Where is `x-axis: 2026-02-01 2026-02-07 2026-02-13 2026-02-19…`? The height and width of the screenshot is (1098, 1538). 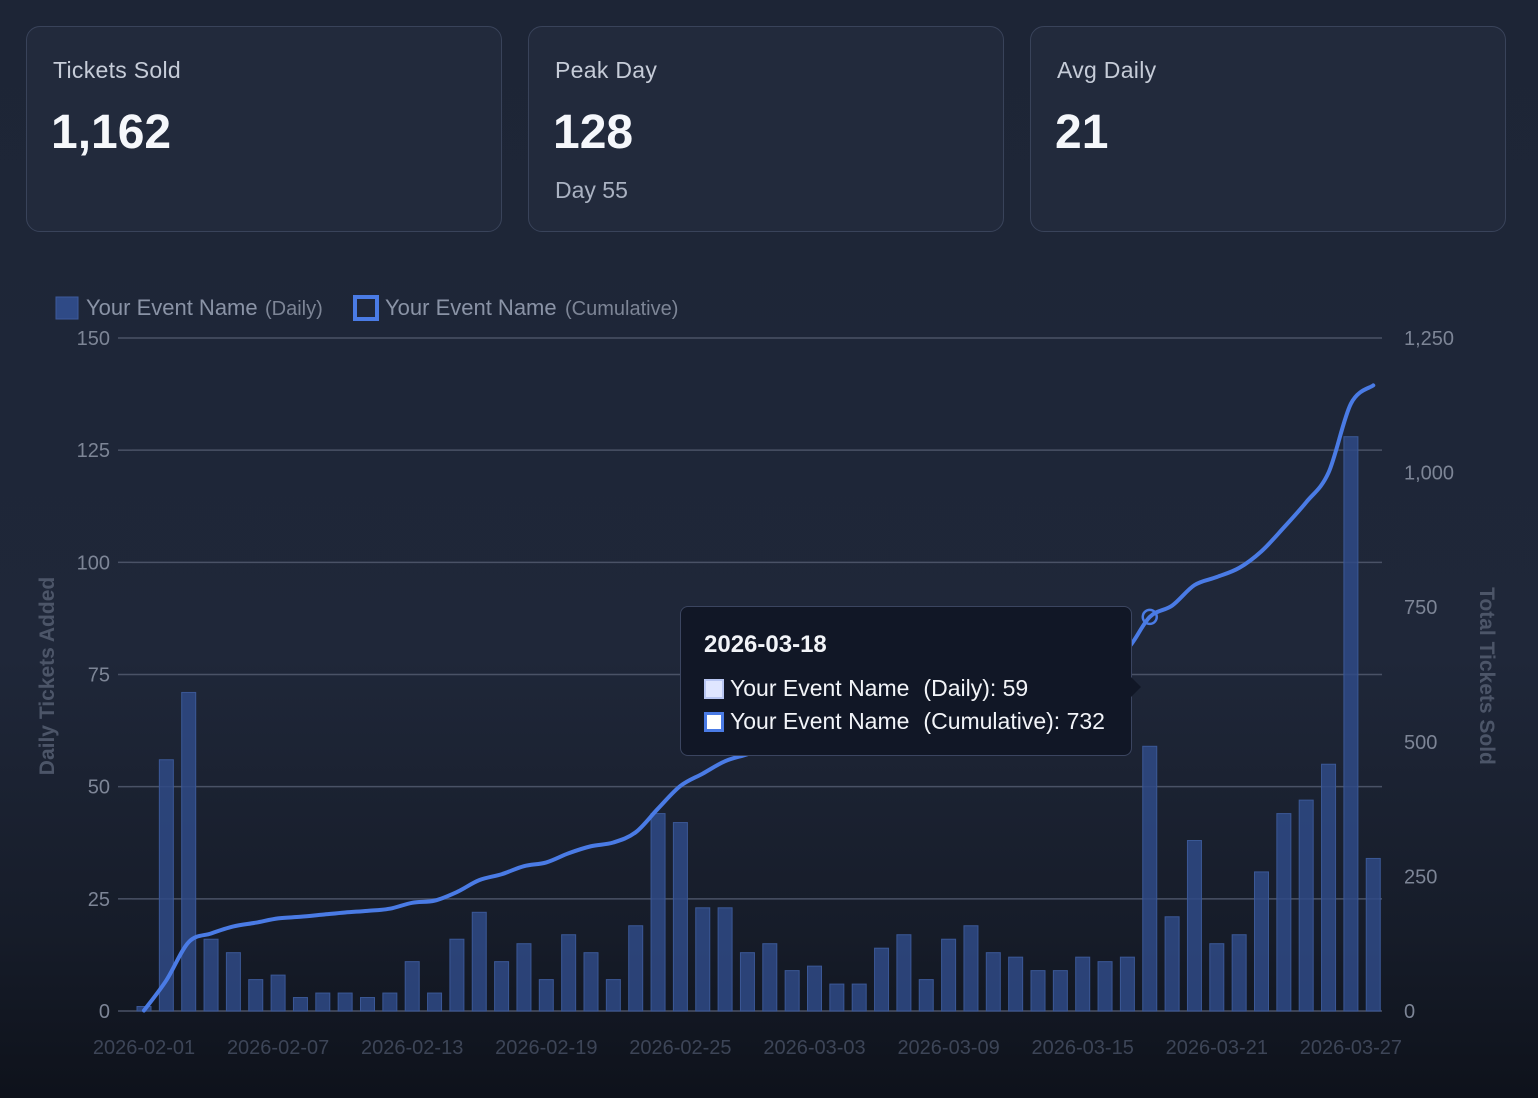 x-axis: 2026-02-01 2026-02-07 2026-02-13 2026-02-19… is located at coordinates (747, 1048).